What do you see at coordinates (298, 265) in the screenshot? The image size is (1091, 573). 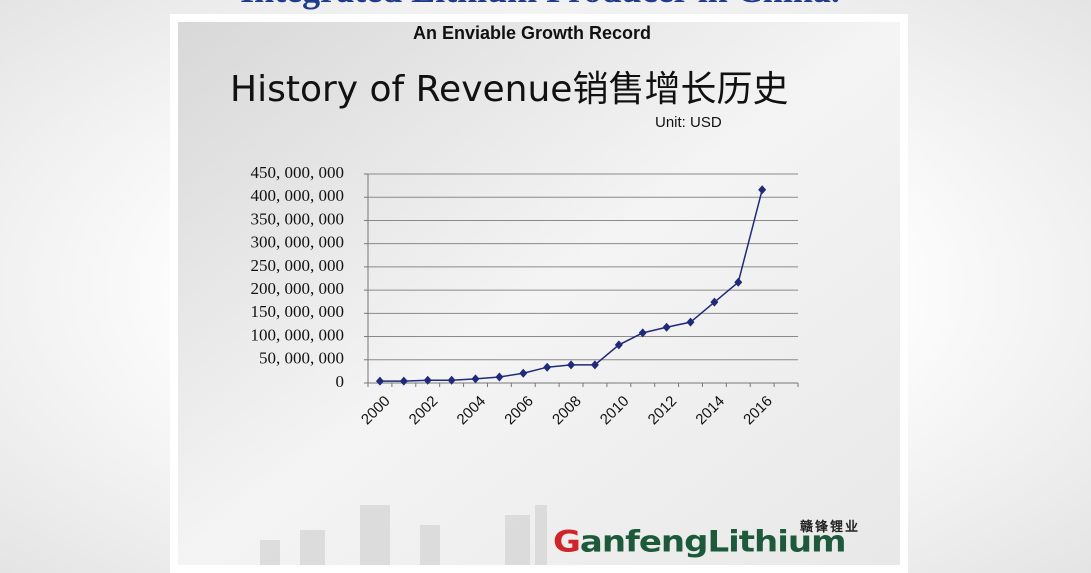 I see `y-tick-label: 250, 000, 000` at bounding box center [298, 265].